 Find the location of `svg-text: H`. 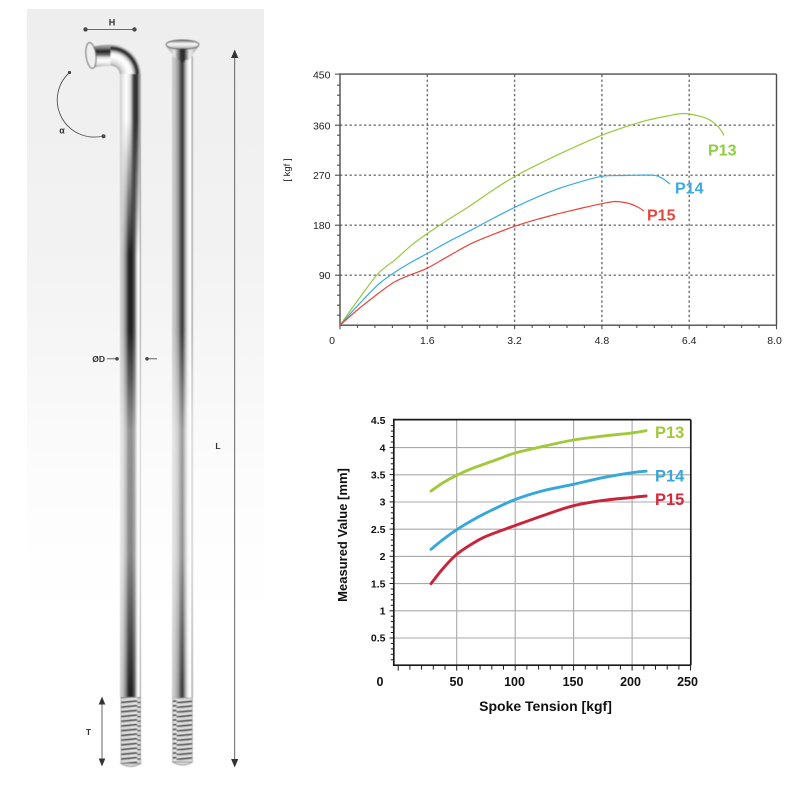

svg-text: H is located at coordinates (112, 23).